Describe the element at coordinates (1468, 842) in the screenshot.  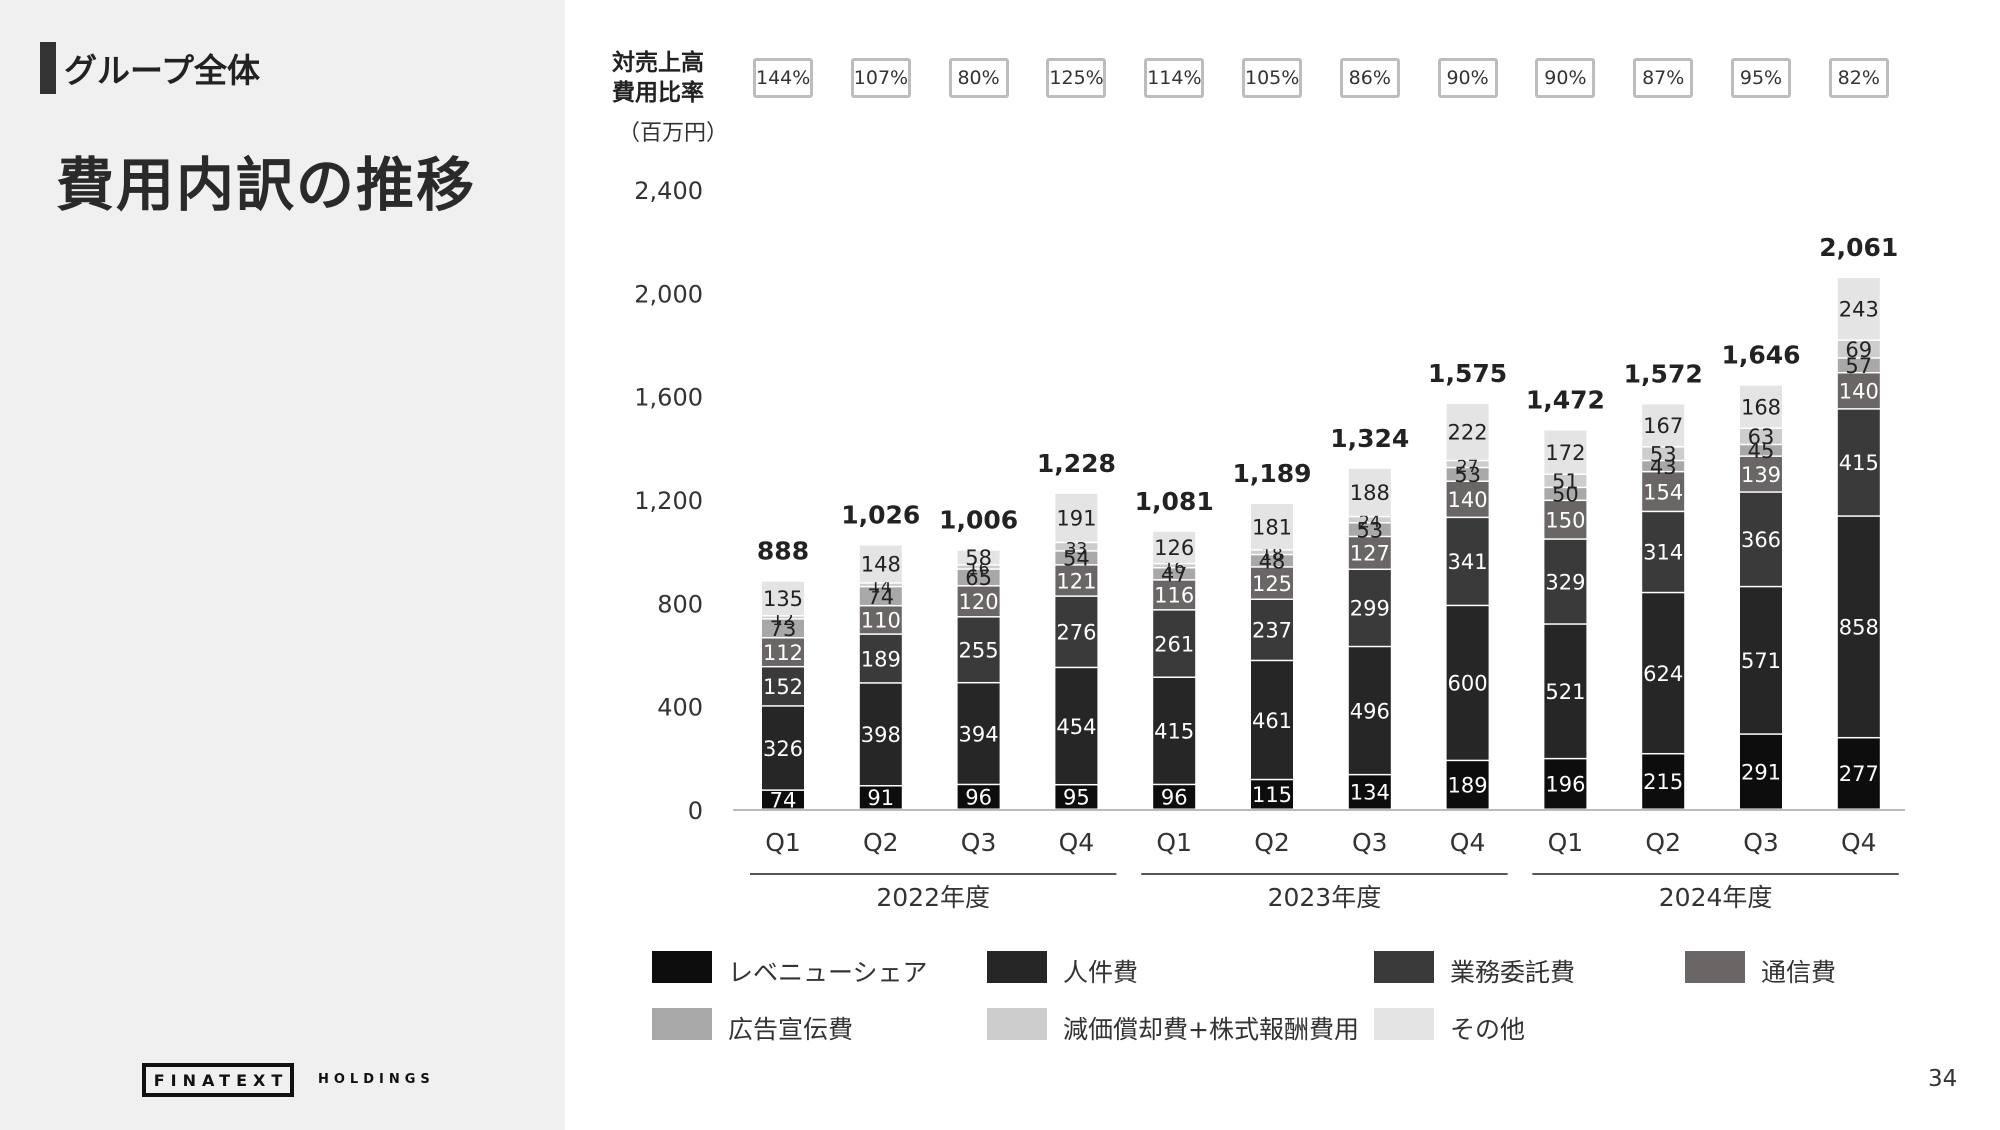
I see `x-tick-label: Q4` at that location.